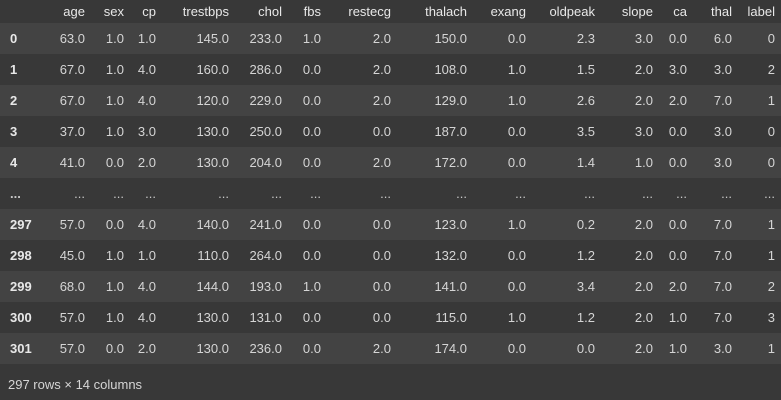  What do you see at coordinates (450, 38) in the screenshot?
I see `cell-thalach: 150.0` at bounding box center [450, 38].